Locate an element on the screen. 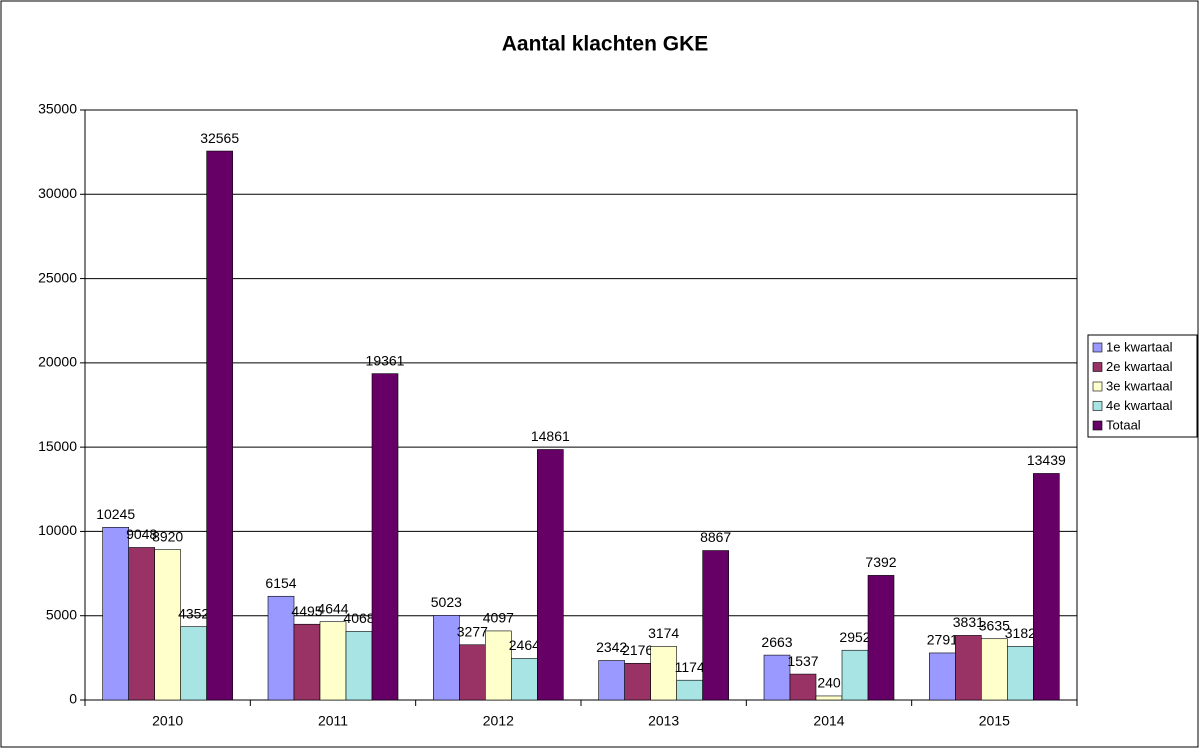 This screenshot has height=749, width=1200. y-tick-label: 30000 is located at coordinates (57, 193).